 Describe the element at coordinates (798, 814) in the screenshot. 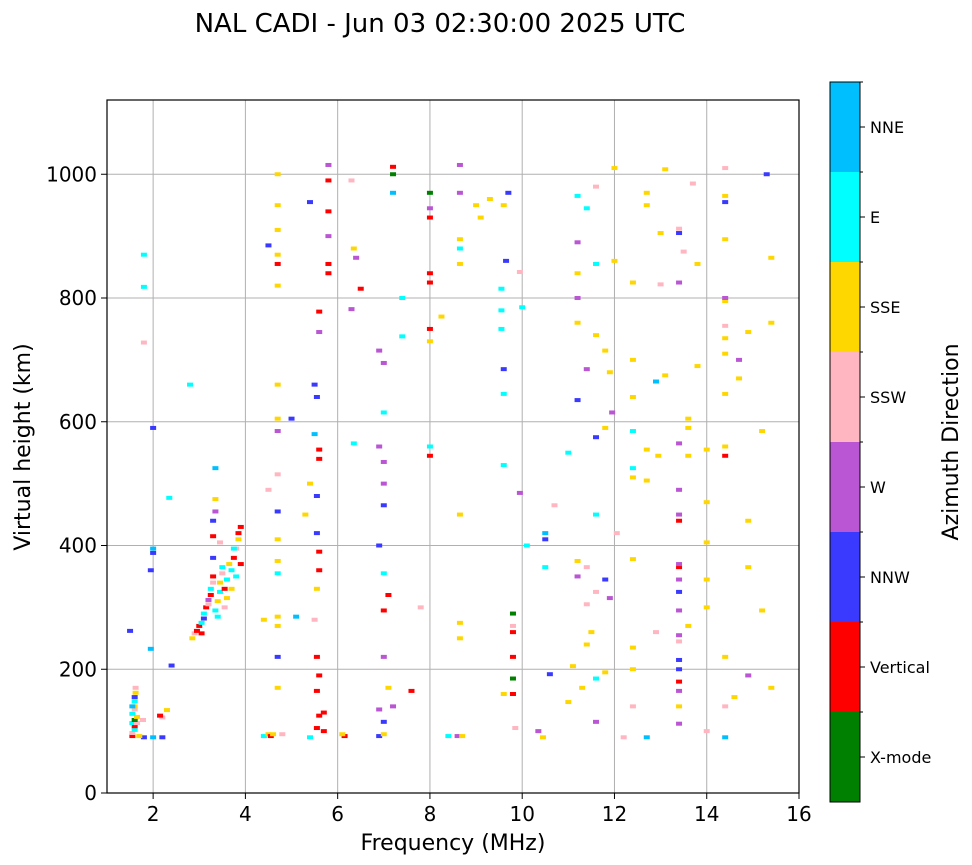

I see `x-tick-label: 16` at that location.